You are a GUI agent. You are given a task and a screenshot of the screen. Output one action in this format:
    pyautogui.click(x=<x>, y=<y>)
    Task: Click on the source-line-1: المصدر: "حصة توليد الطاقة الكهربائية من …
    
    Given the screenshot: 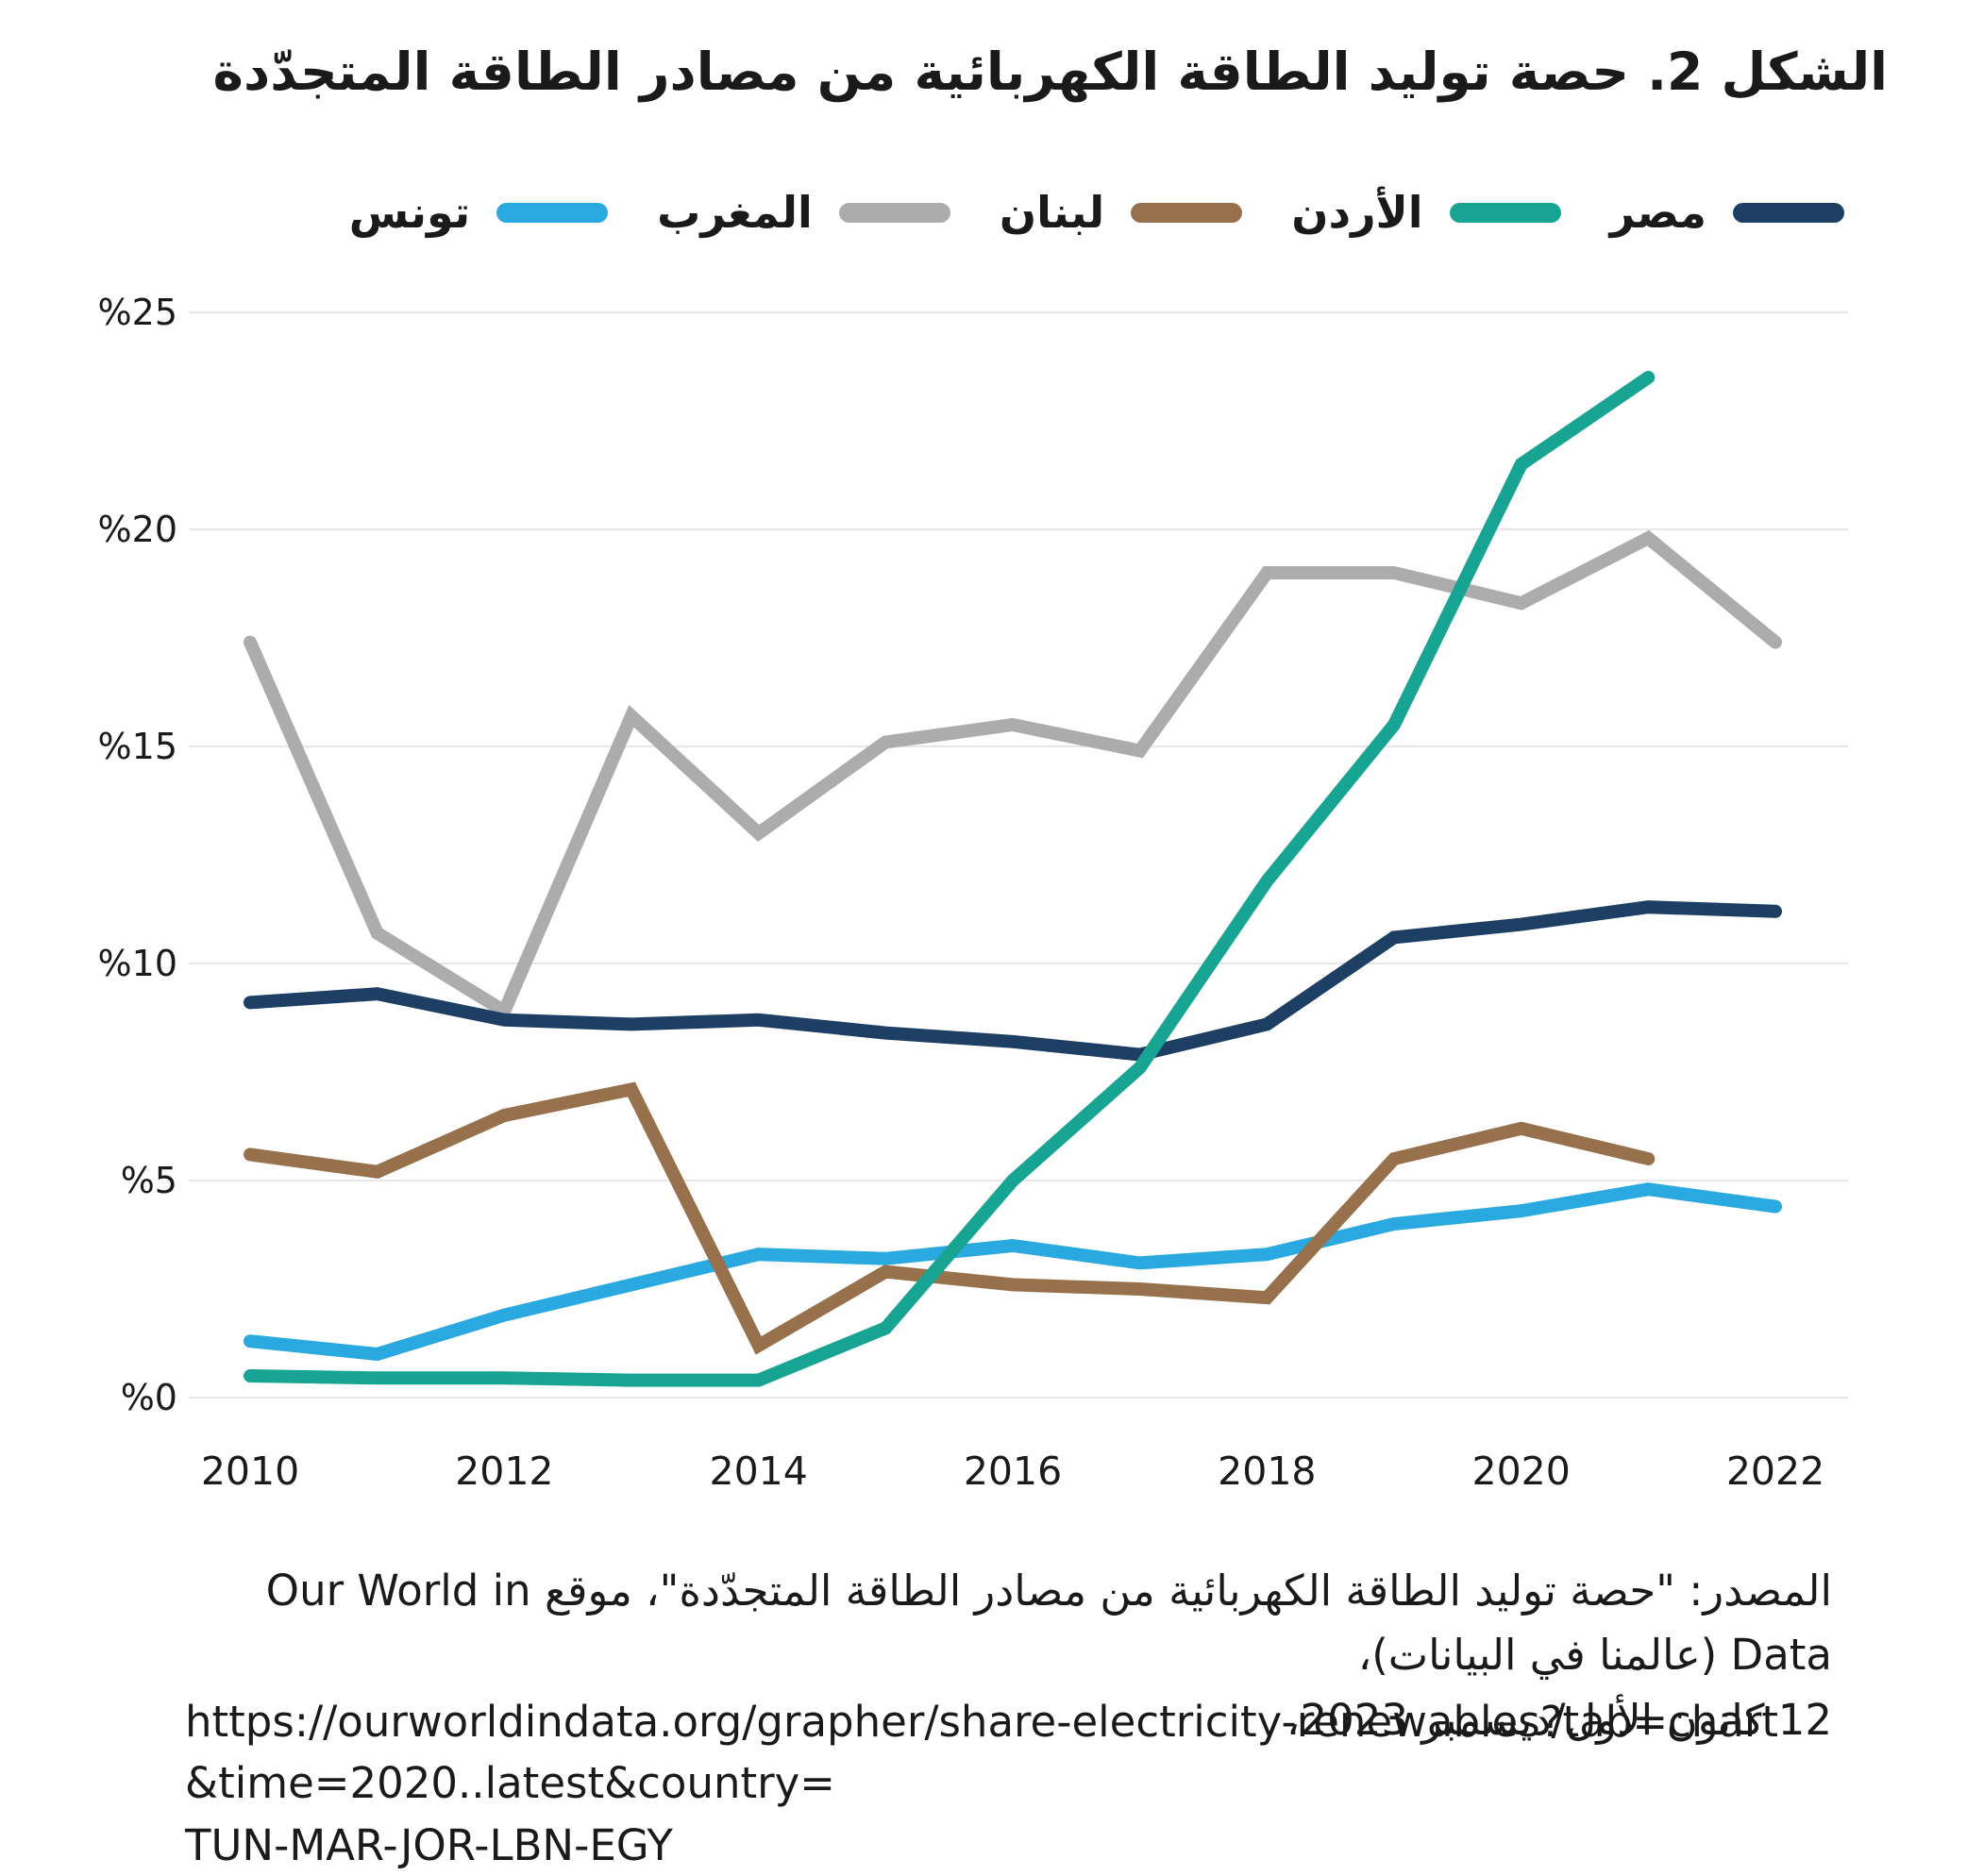 What is the action you would take?
    pyautogui.click(x=1048, y=1623)
    